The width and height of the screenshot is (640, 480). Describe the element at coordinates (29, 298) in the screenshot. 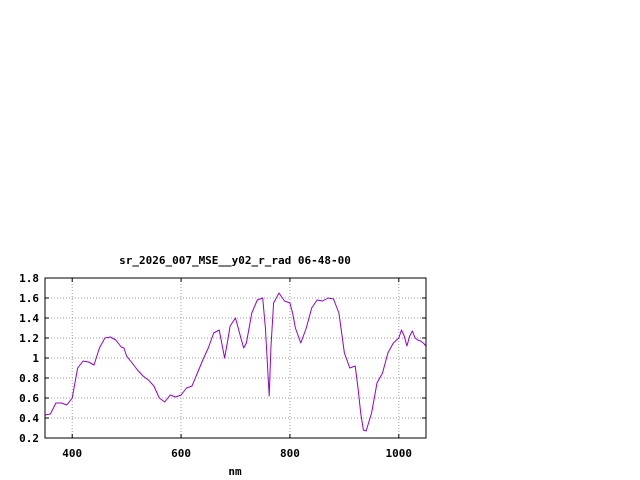

I see `y-tick-label: 1.6` at that location.